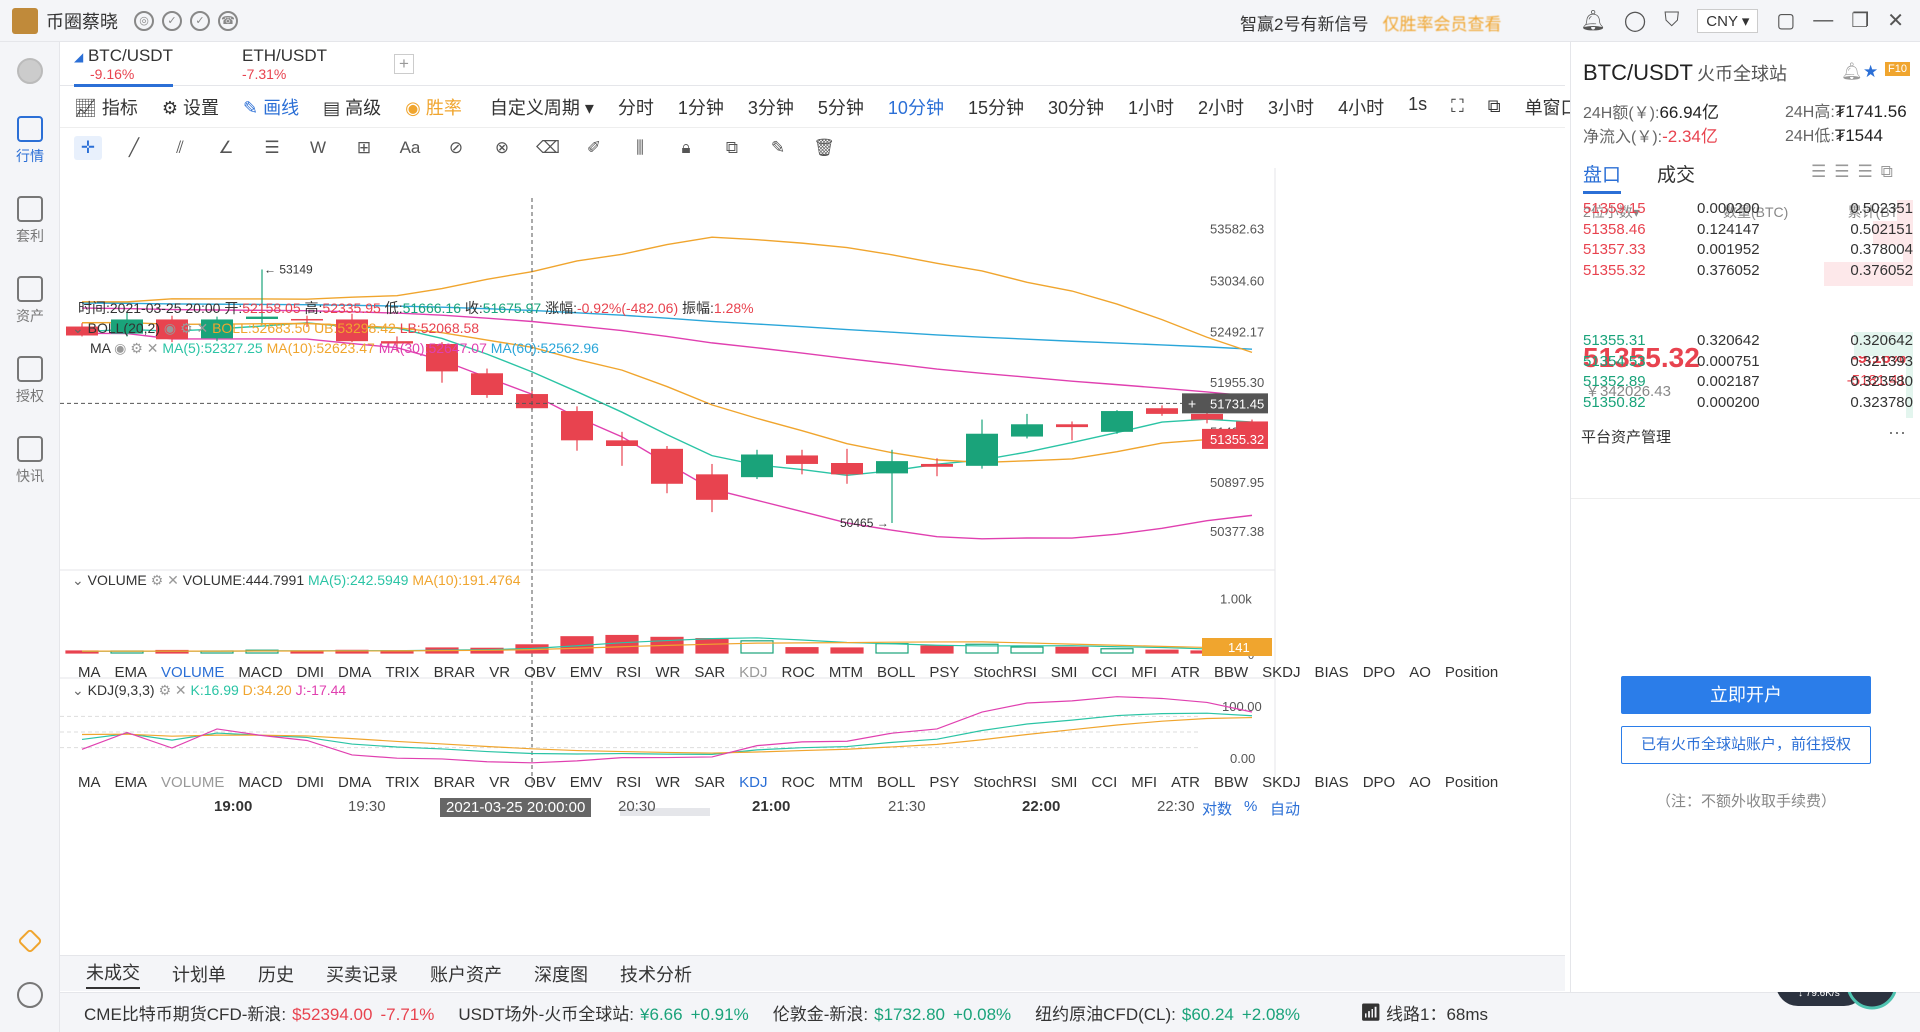 This screenshot has width=1920, height=1032. Describe the element at coordinates (272, 147) in the screenshot. I see `fib-tool-icon: ☰` at that location.